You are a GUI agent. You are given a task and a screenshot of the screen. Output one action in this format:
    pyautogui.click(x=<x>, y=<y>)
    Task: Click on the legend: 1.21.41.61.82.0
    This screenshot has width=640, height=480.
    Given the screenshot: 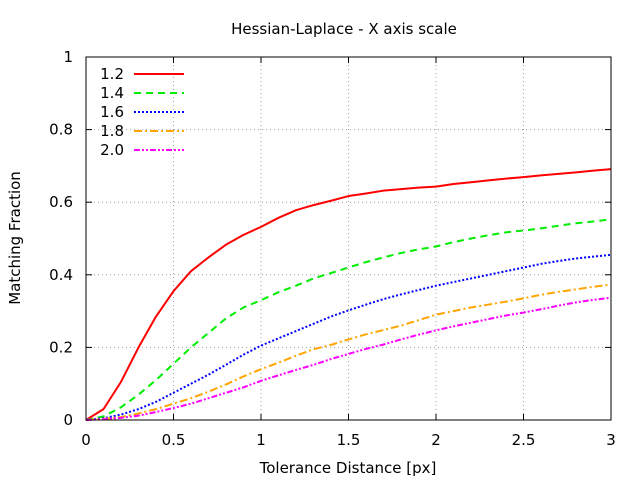 What is the action you would take?
    pyautogui.click(x=142, y=112)
    